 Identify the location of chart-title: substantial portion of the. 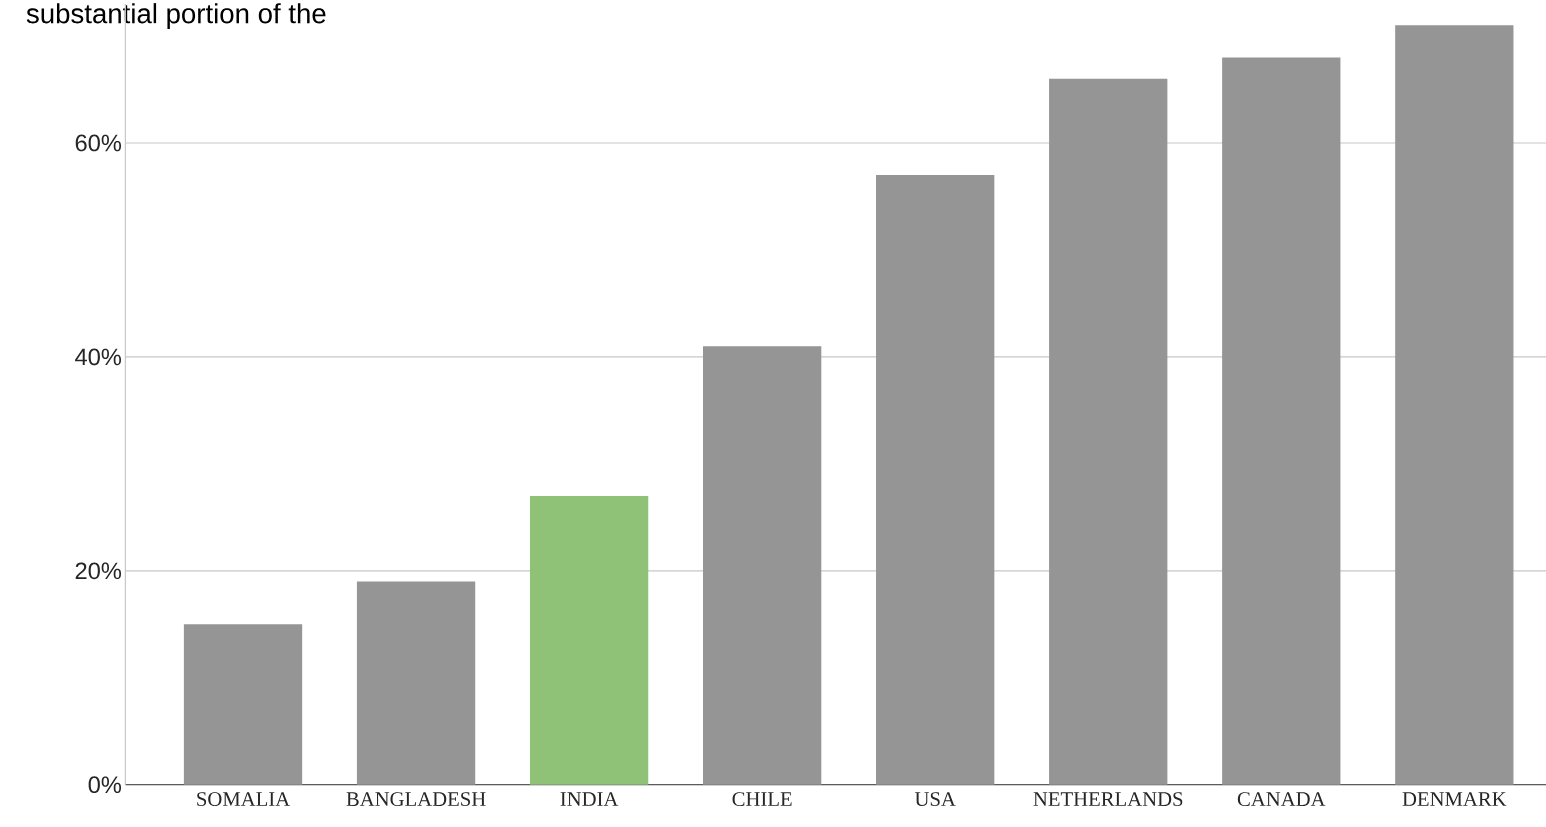
(176, 16).